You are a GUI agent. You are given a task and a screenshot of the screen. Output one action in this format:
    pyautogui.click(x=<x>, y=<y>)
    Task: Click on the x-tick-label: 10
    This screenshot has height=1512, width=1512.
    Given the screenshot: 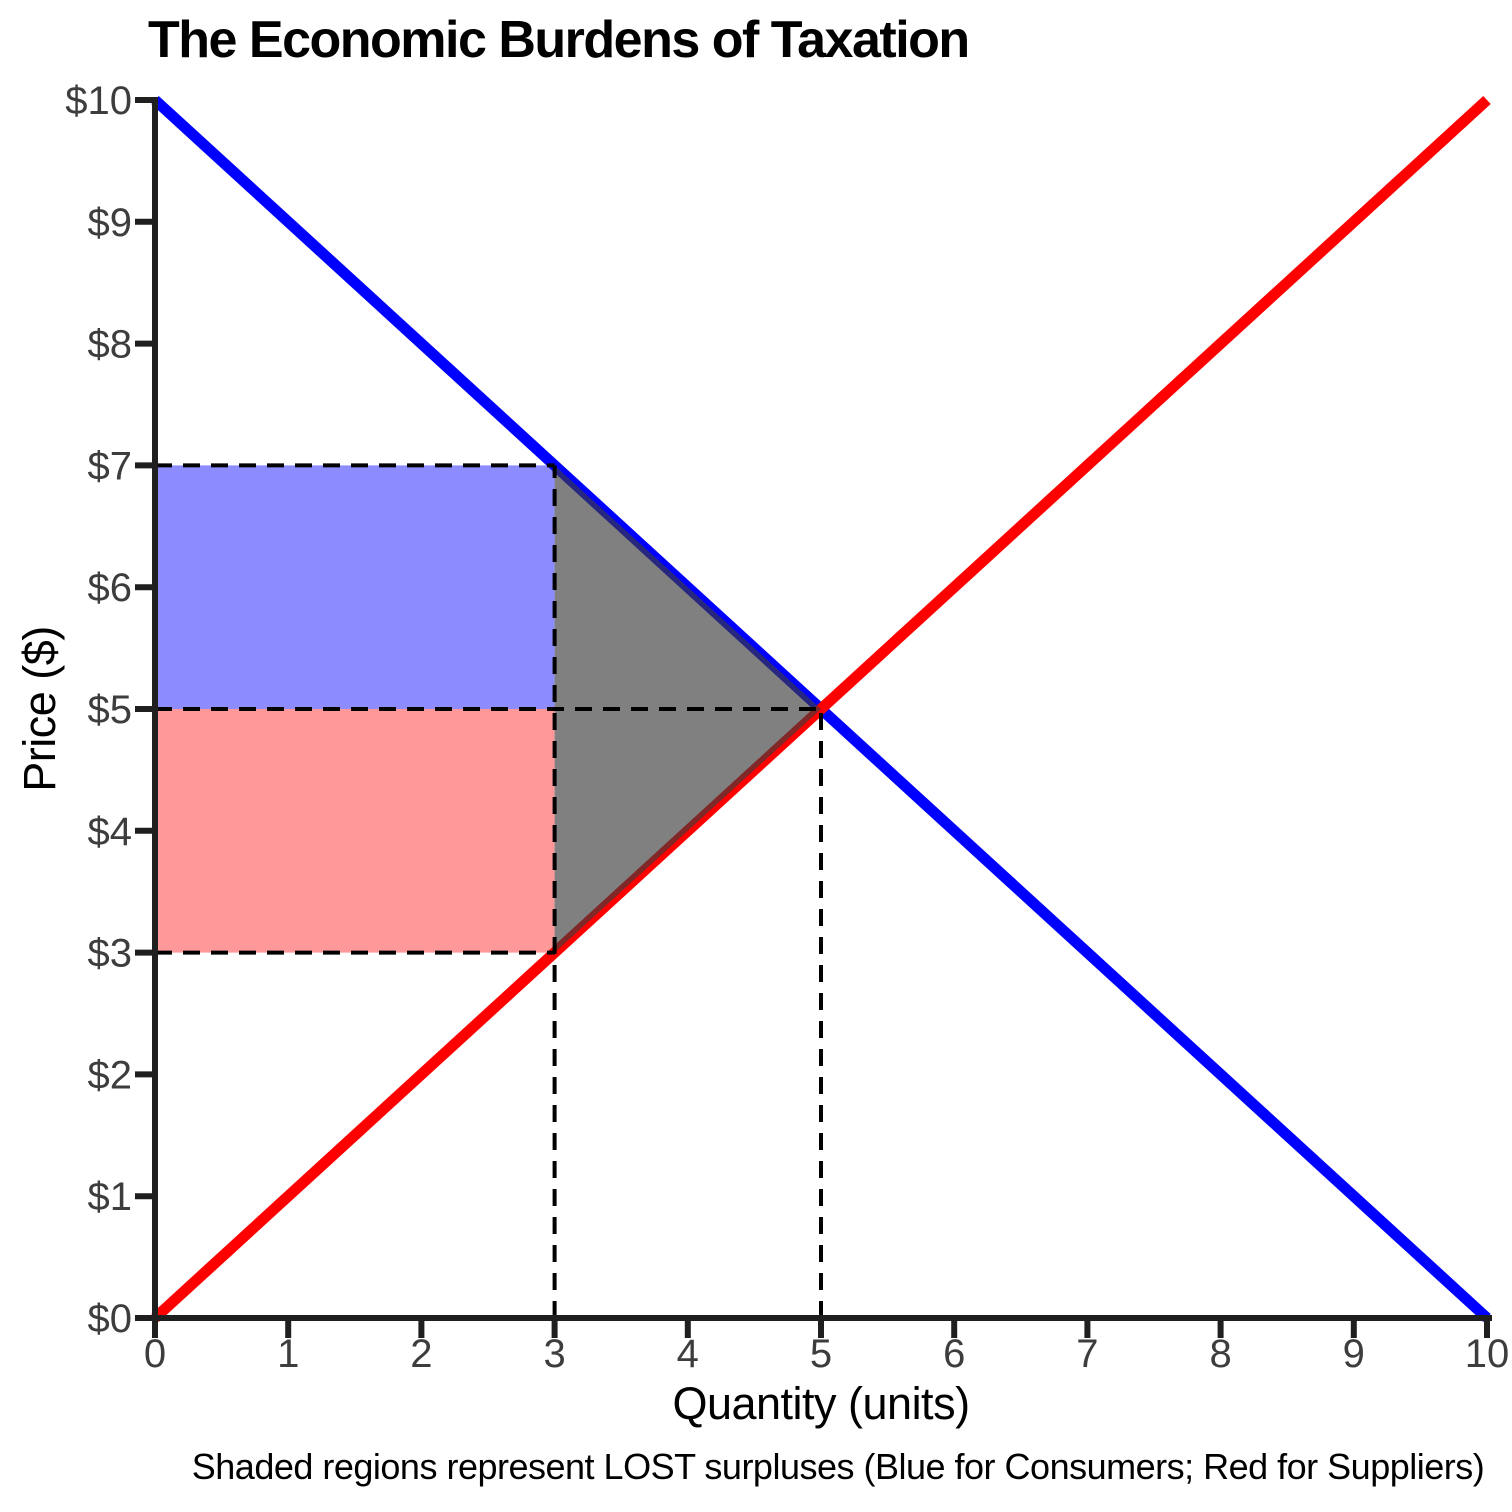 What is the action you would take?
    pyautogui.click(x=1487, y=1354)
    